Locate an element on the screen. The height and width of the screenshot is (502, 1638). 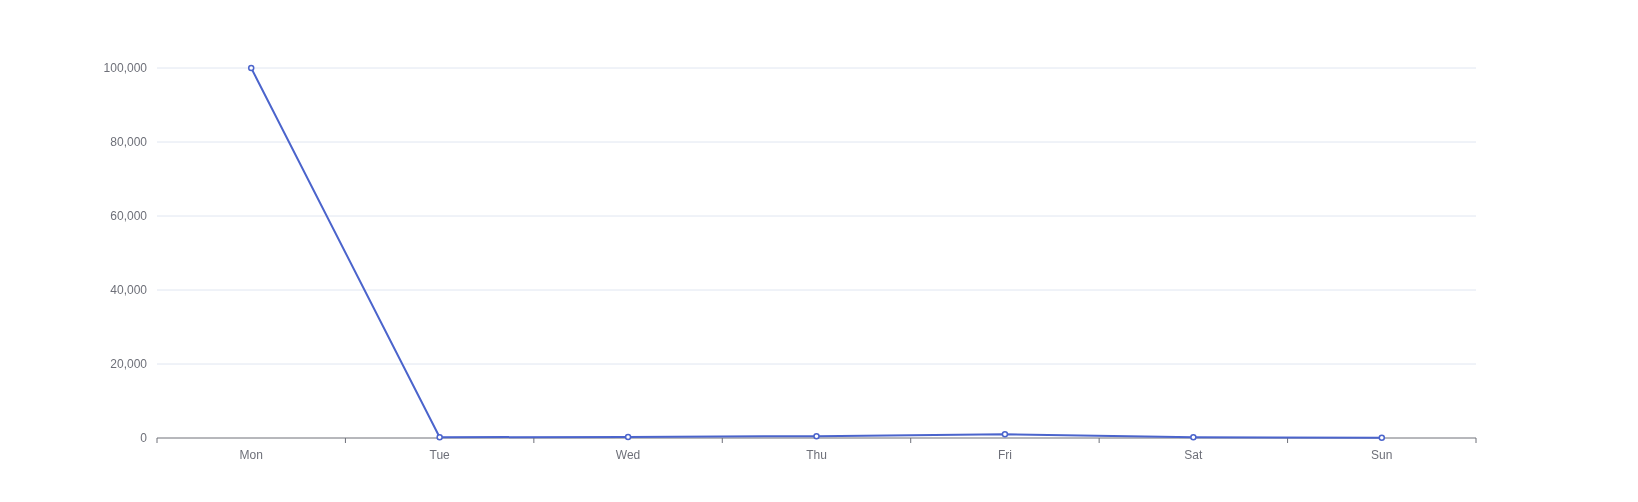
y-tick-label: 0 is located at coordinates (144, 438).